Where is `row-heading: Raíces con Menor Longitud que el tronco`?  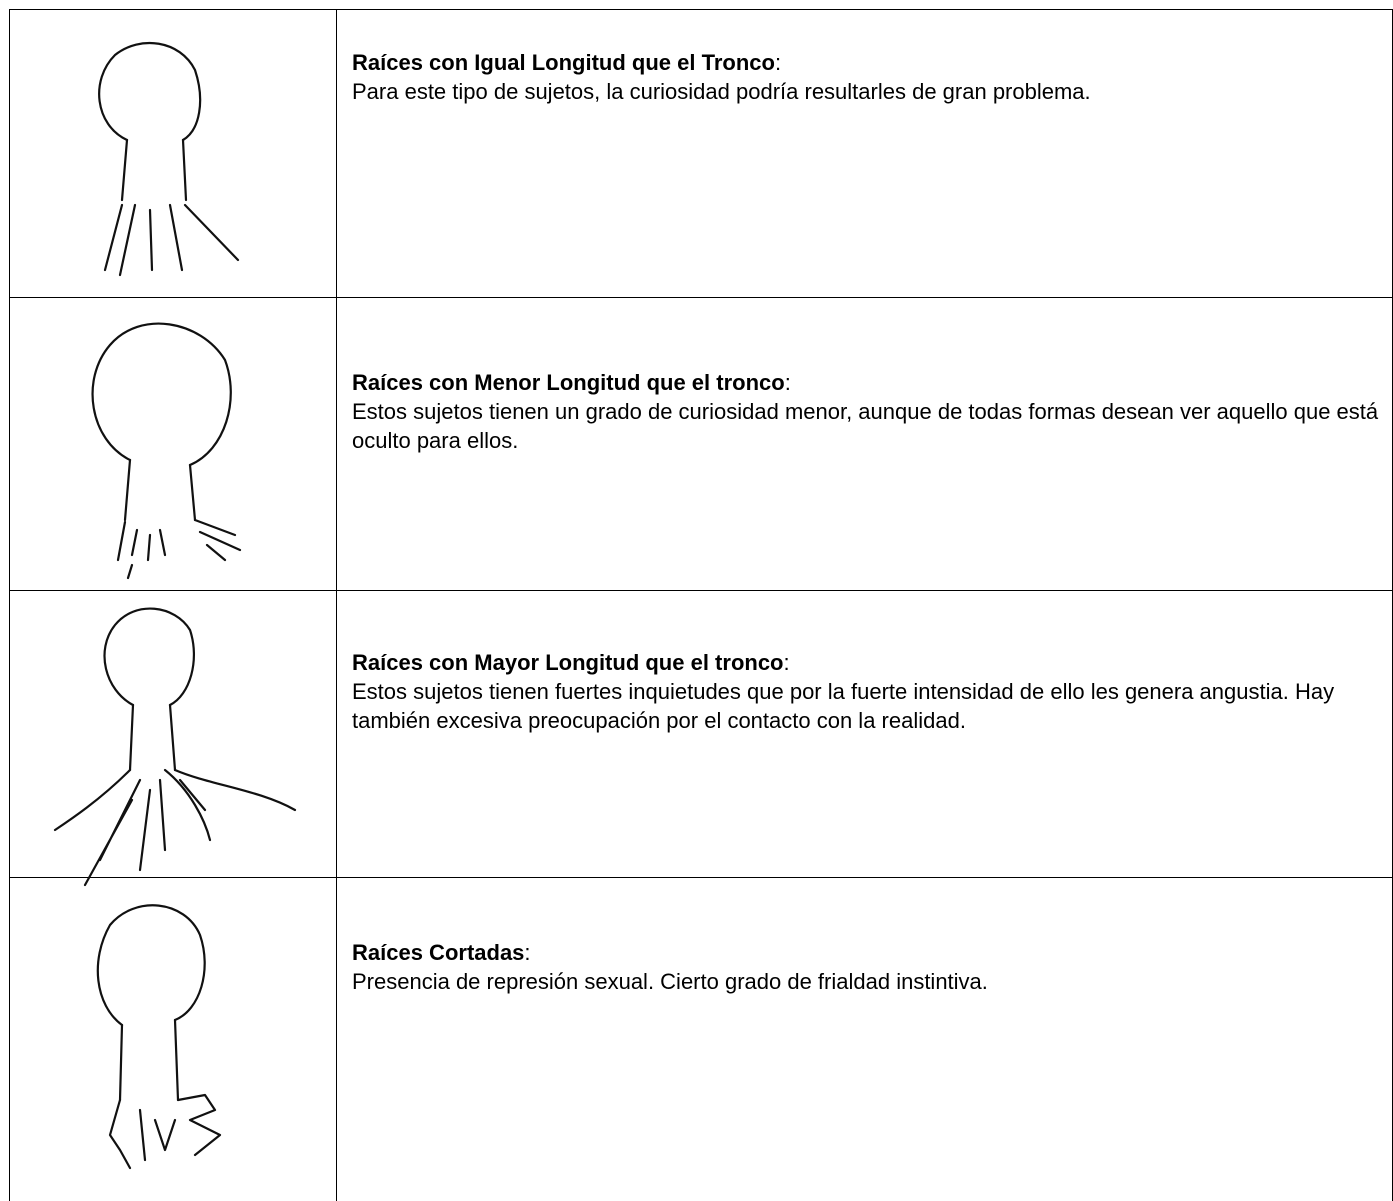 row-heading: Raíces con Menor Longitud que el tronco is located at coordinates (568, 382).